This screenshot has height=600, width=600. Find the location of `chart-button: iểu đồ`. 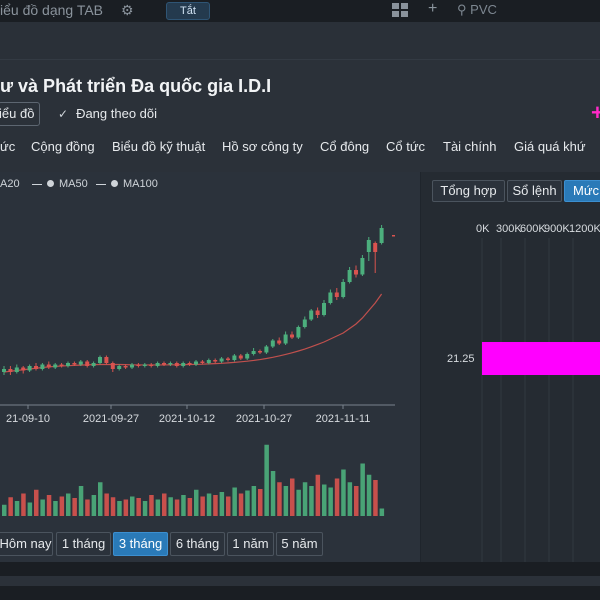

chart-button: iểu đồ is located at coordinates (20, 114).